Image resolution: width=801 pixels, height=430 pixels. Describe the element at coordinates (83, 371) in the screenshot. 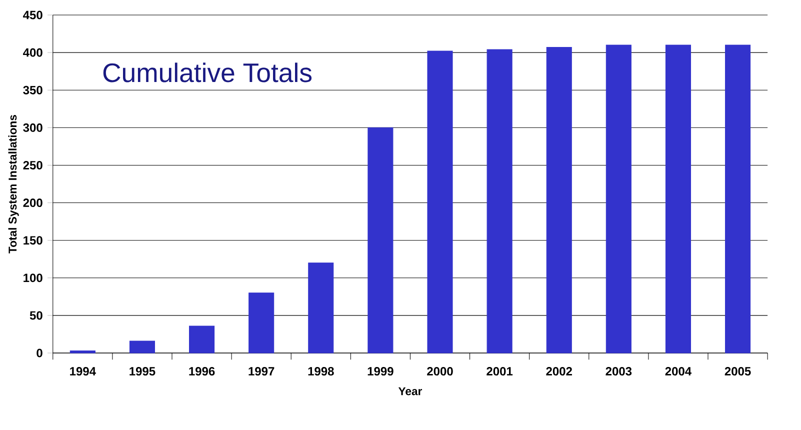

I see `x-tick-label: 1994` at that location.